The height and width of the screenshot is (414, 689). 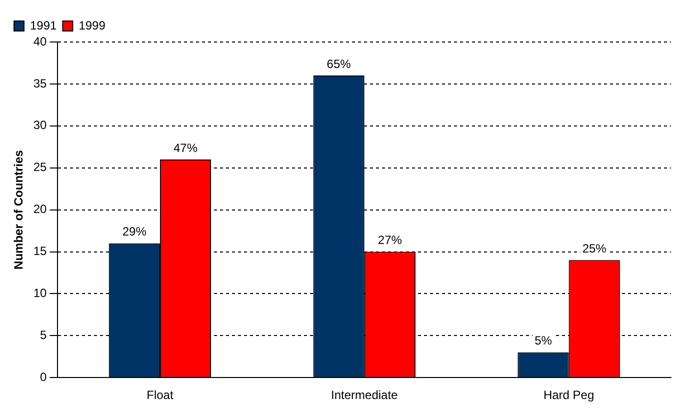 What do you see at coordinates (44, 25) in the screenshot?
I see `legend-label: 1991` at bounding box center [44, 25].